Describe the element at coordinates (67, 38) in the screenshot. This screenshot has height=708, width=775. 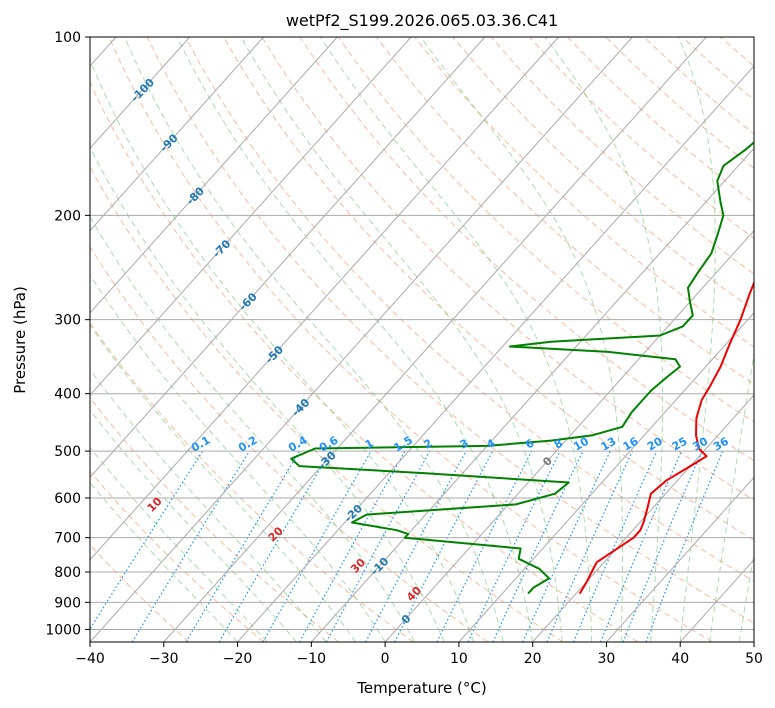
I see `y-tick-label: 100` at that location.